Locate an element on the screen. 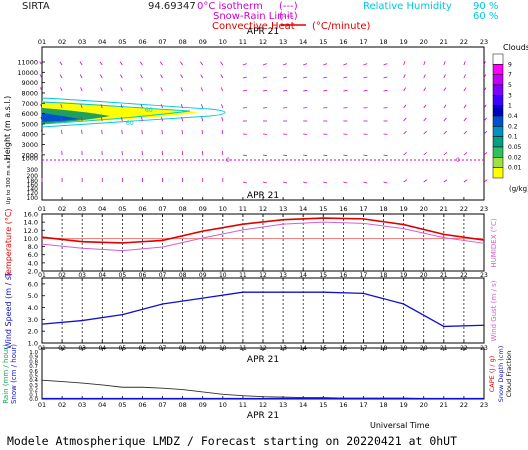 This screenshot has width=528, height=450. temperature-panel-frame is located at coordinates (263, 242).